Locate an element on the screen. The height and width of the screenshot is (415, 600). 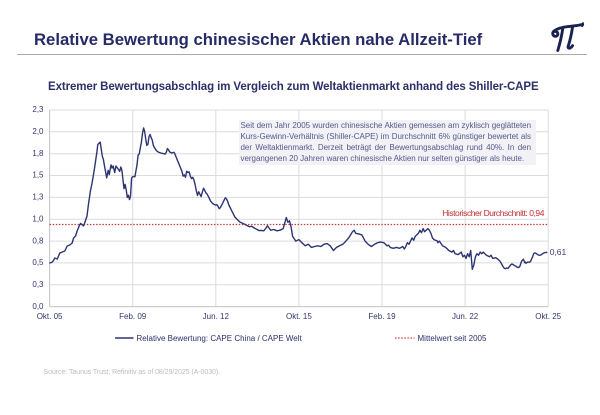
svg-text: 1,8 is located at coordinates (38, 153).